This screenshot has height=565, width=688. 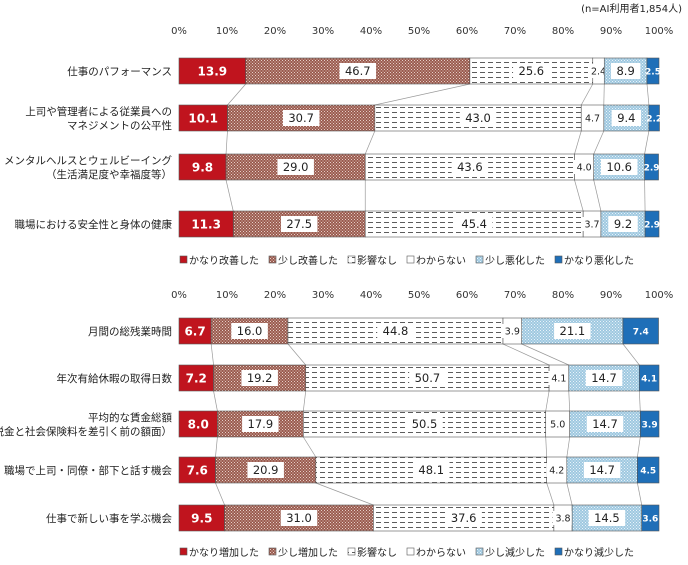 I want to click on legend-label: 少し減少した, so click(x=515, y=552).